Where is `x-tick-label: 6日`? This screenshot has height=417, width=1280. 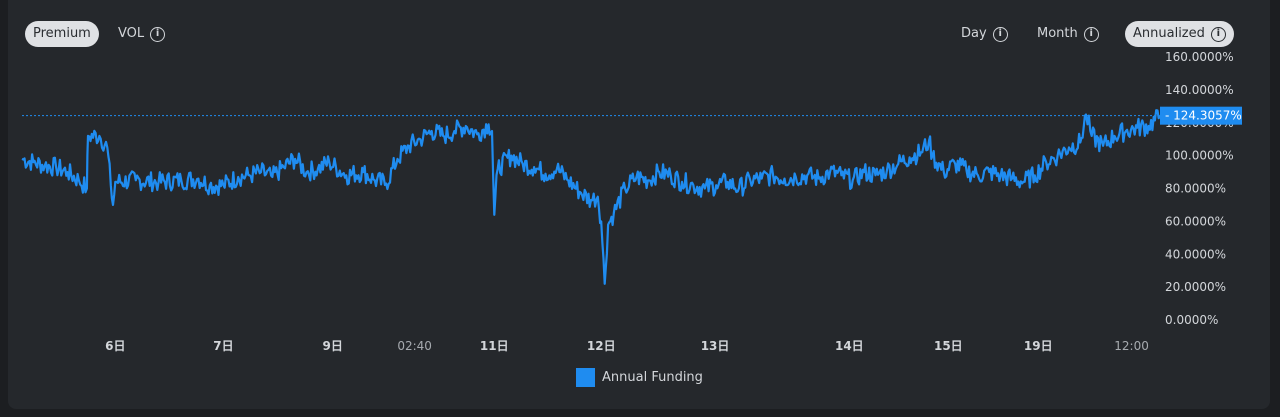
x-tick-label: 6日 is located at coordinates (115, 346).